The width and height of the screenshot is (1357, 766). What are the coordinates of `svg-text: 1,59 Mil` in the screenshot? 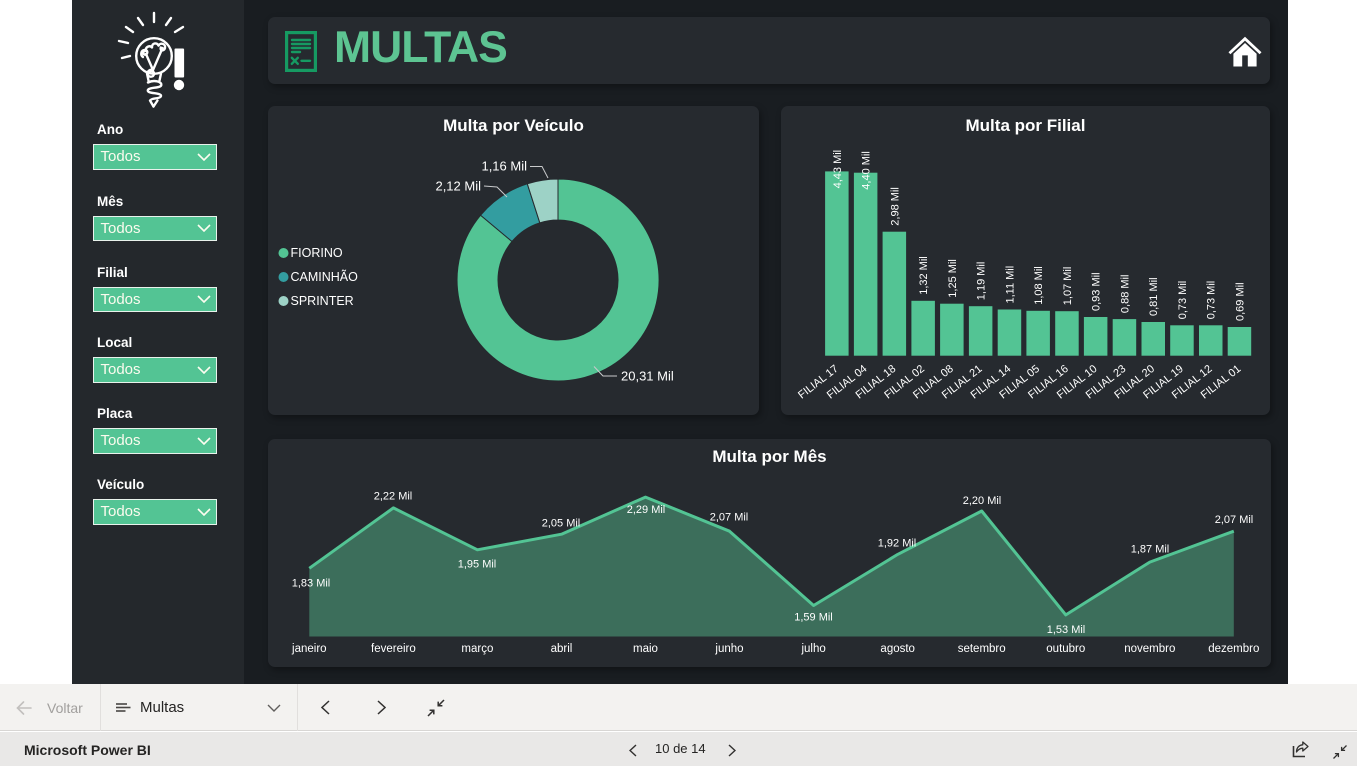 It's located at (813, 618).